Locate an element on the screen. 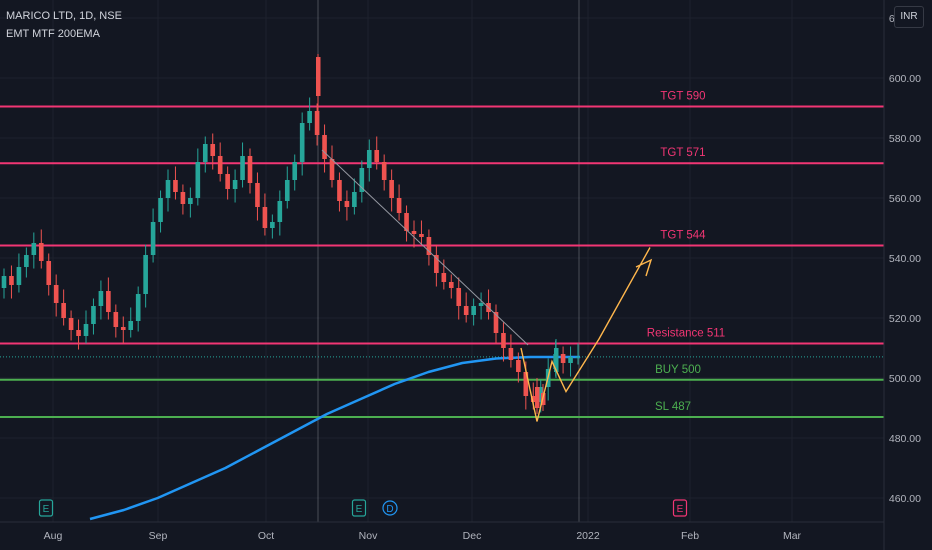 The image size is (932, 550). price-tick-label: 480.00 is located at coordinates (905, 439).